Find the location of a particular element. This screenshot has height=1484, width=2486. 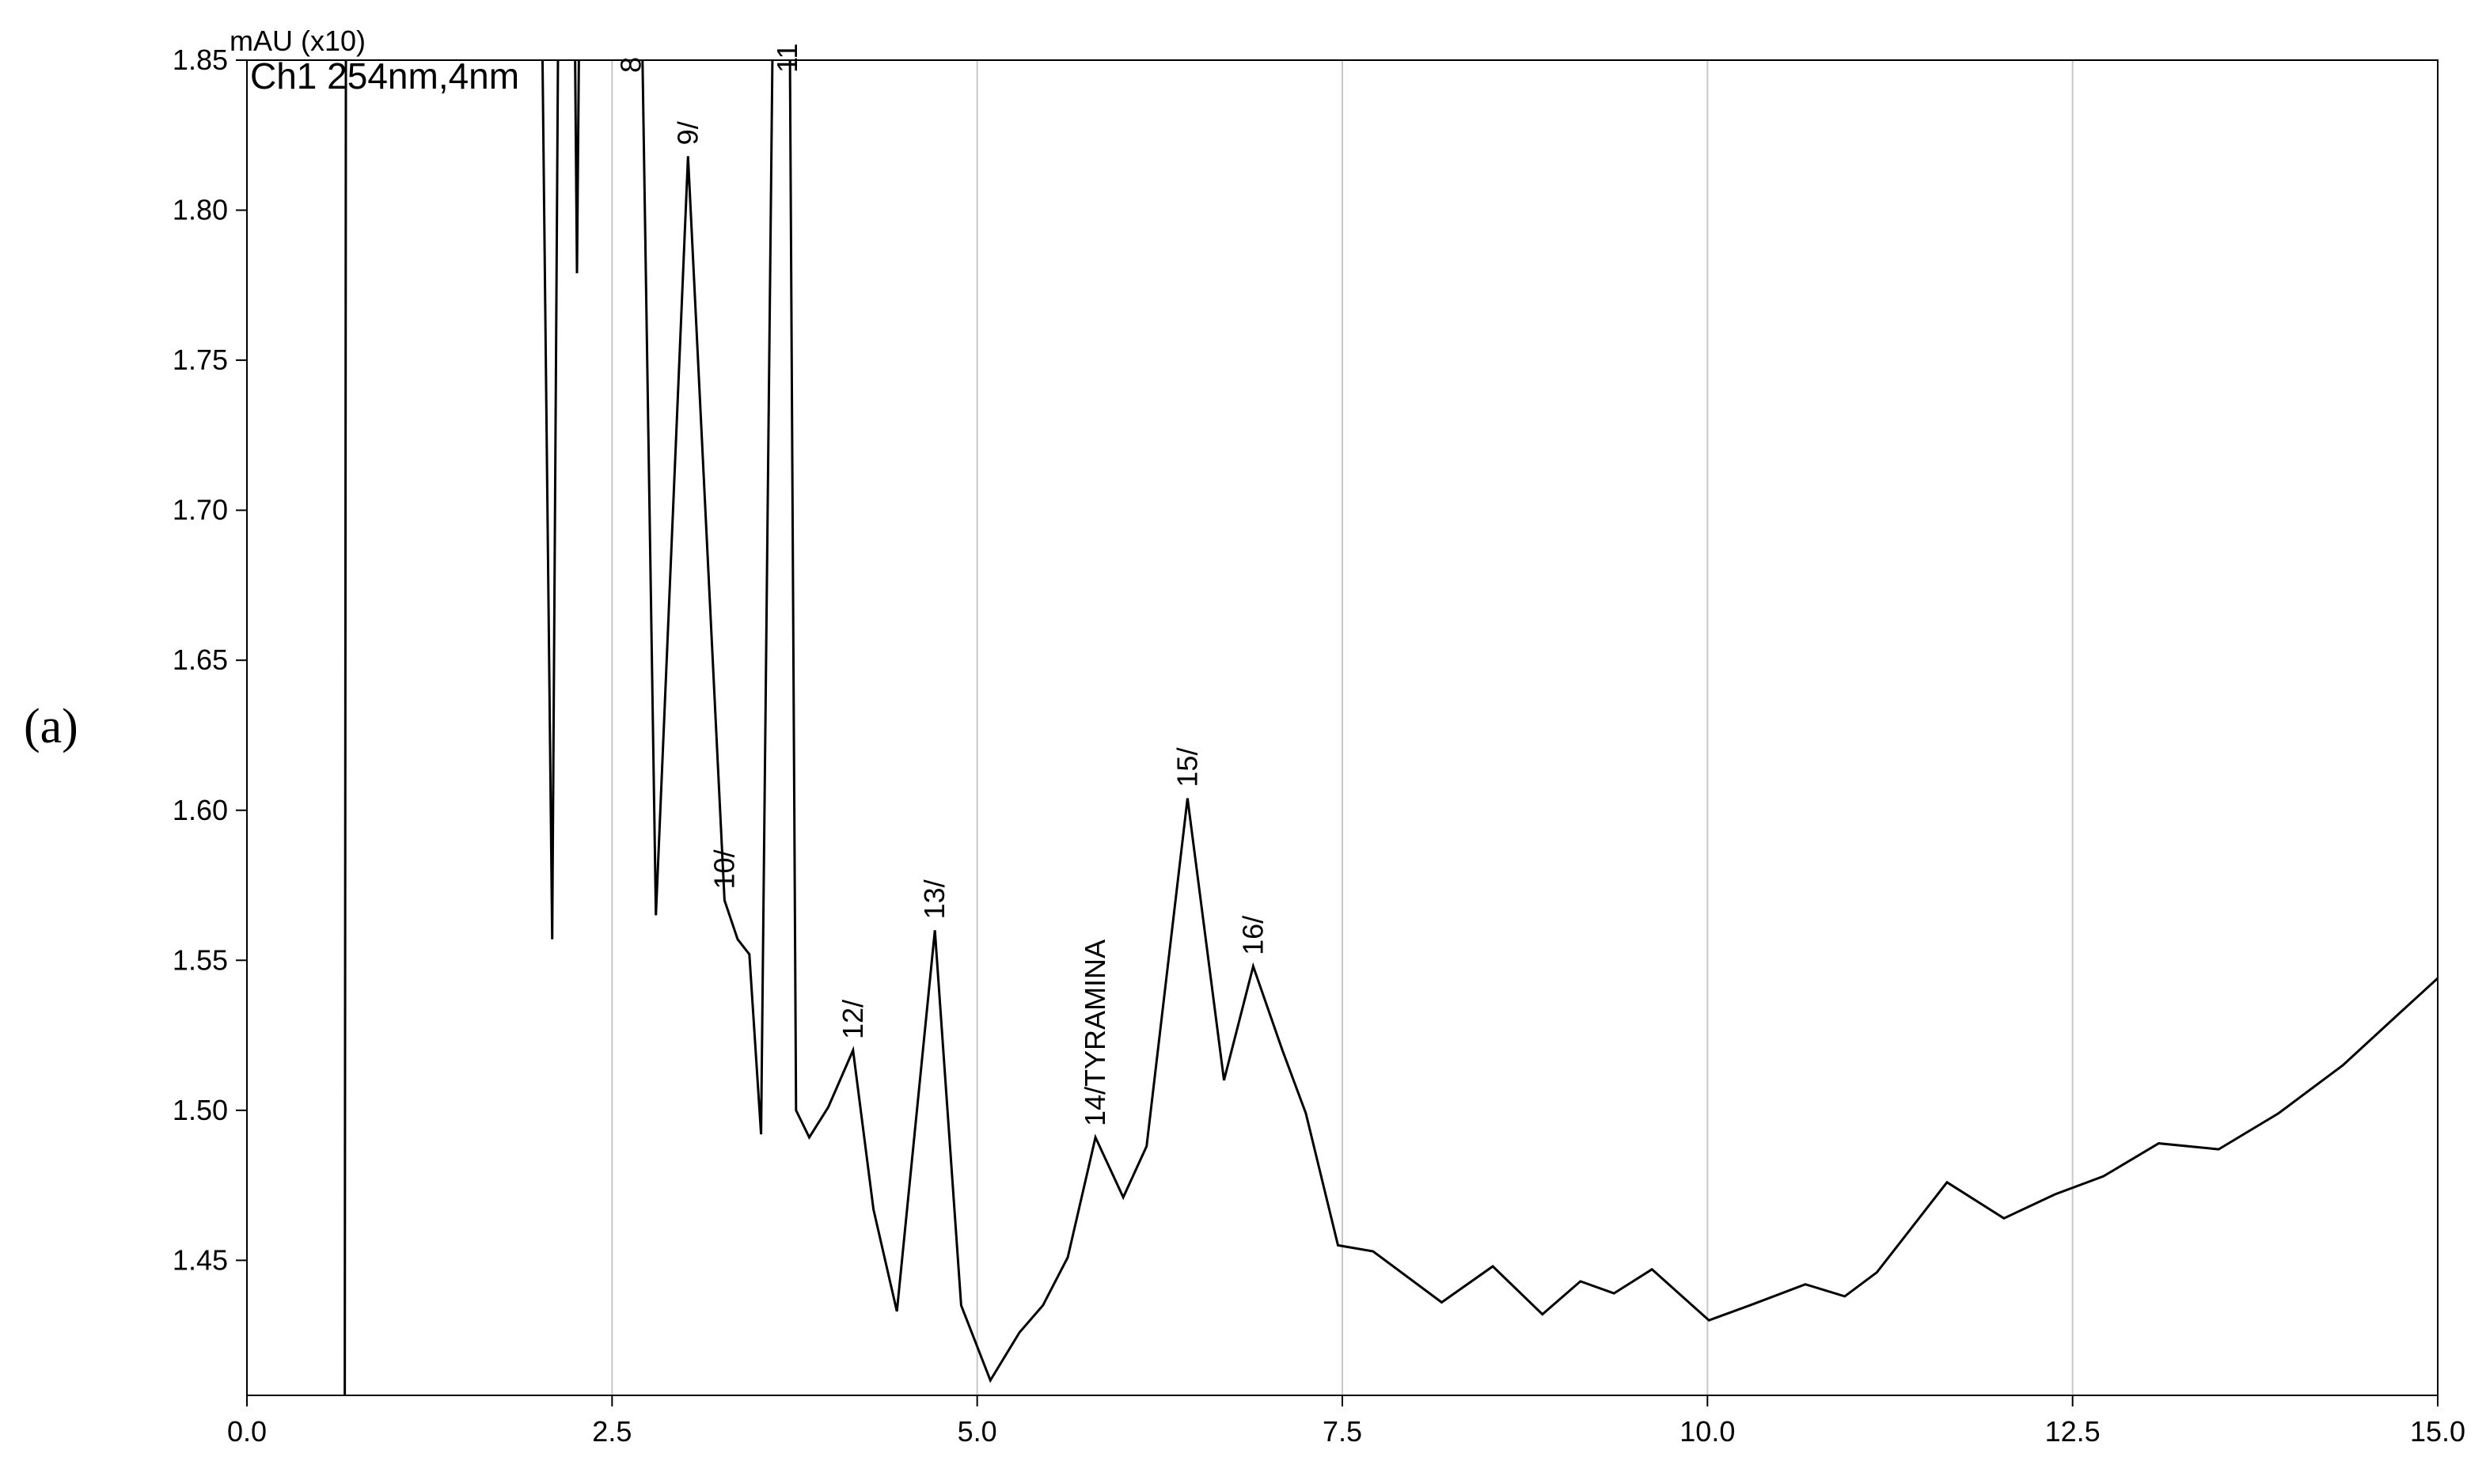

peak-label: 9/ is located at coordinates (688, 133).